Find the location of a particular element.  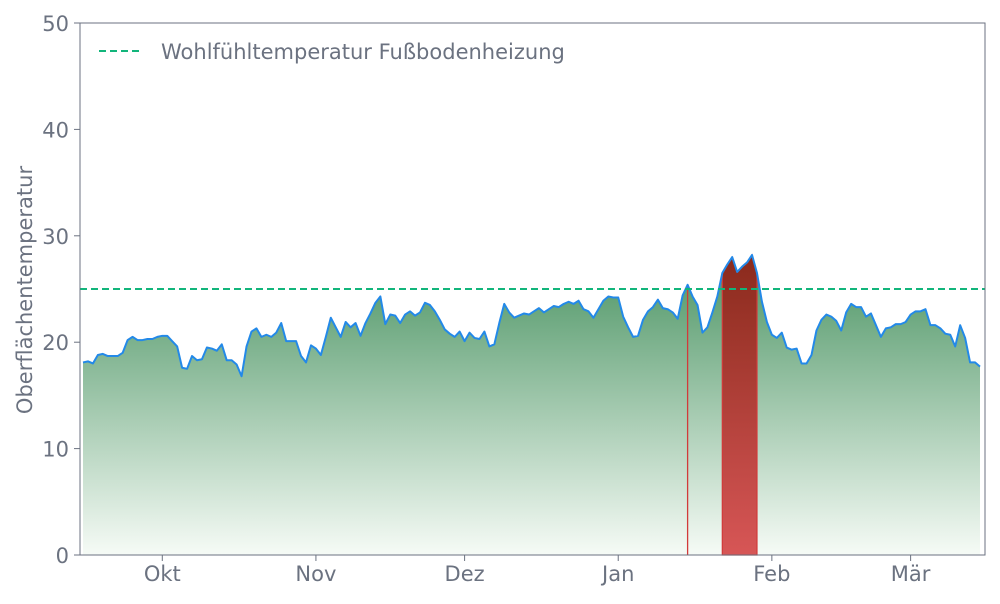

x-tick-label: Nov is located at coordinates (315, 574).